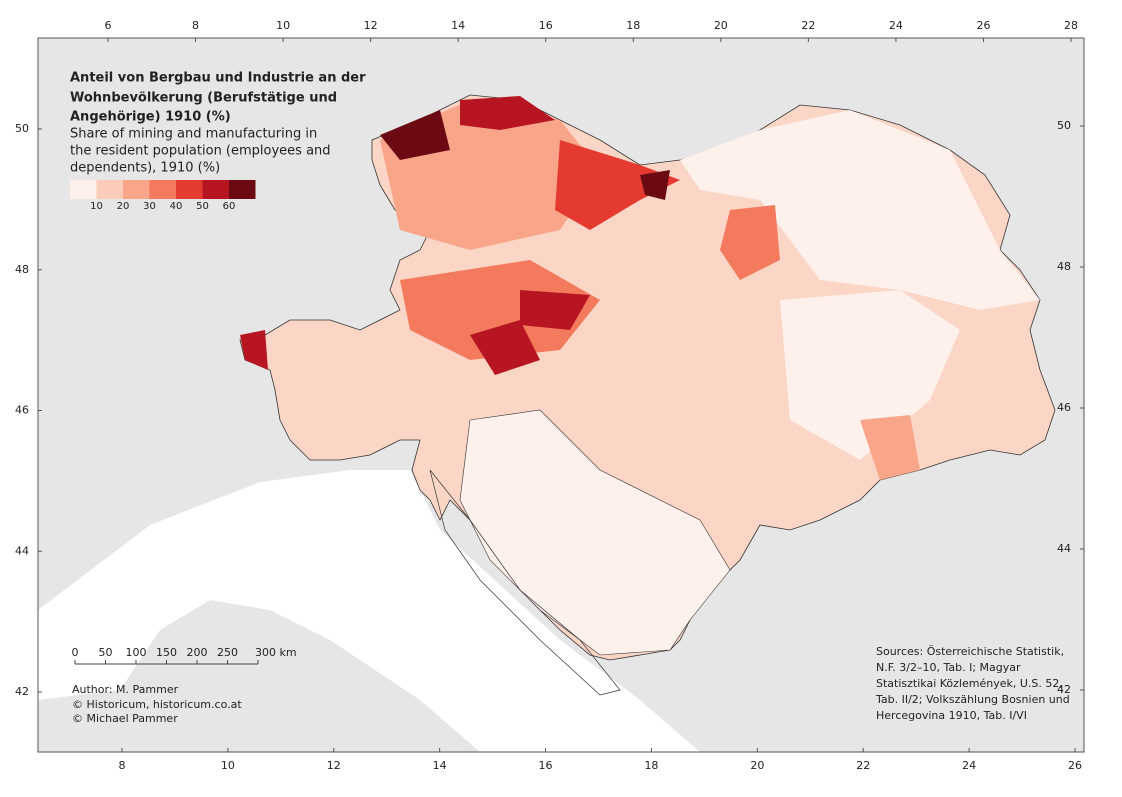 The width and height of the screenshot is (1122, 797). What do you see at coordinates (125, 689) in the screenshot?
I see `author: Author: M. Pammer` at bounding box center [125, 689].